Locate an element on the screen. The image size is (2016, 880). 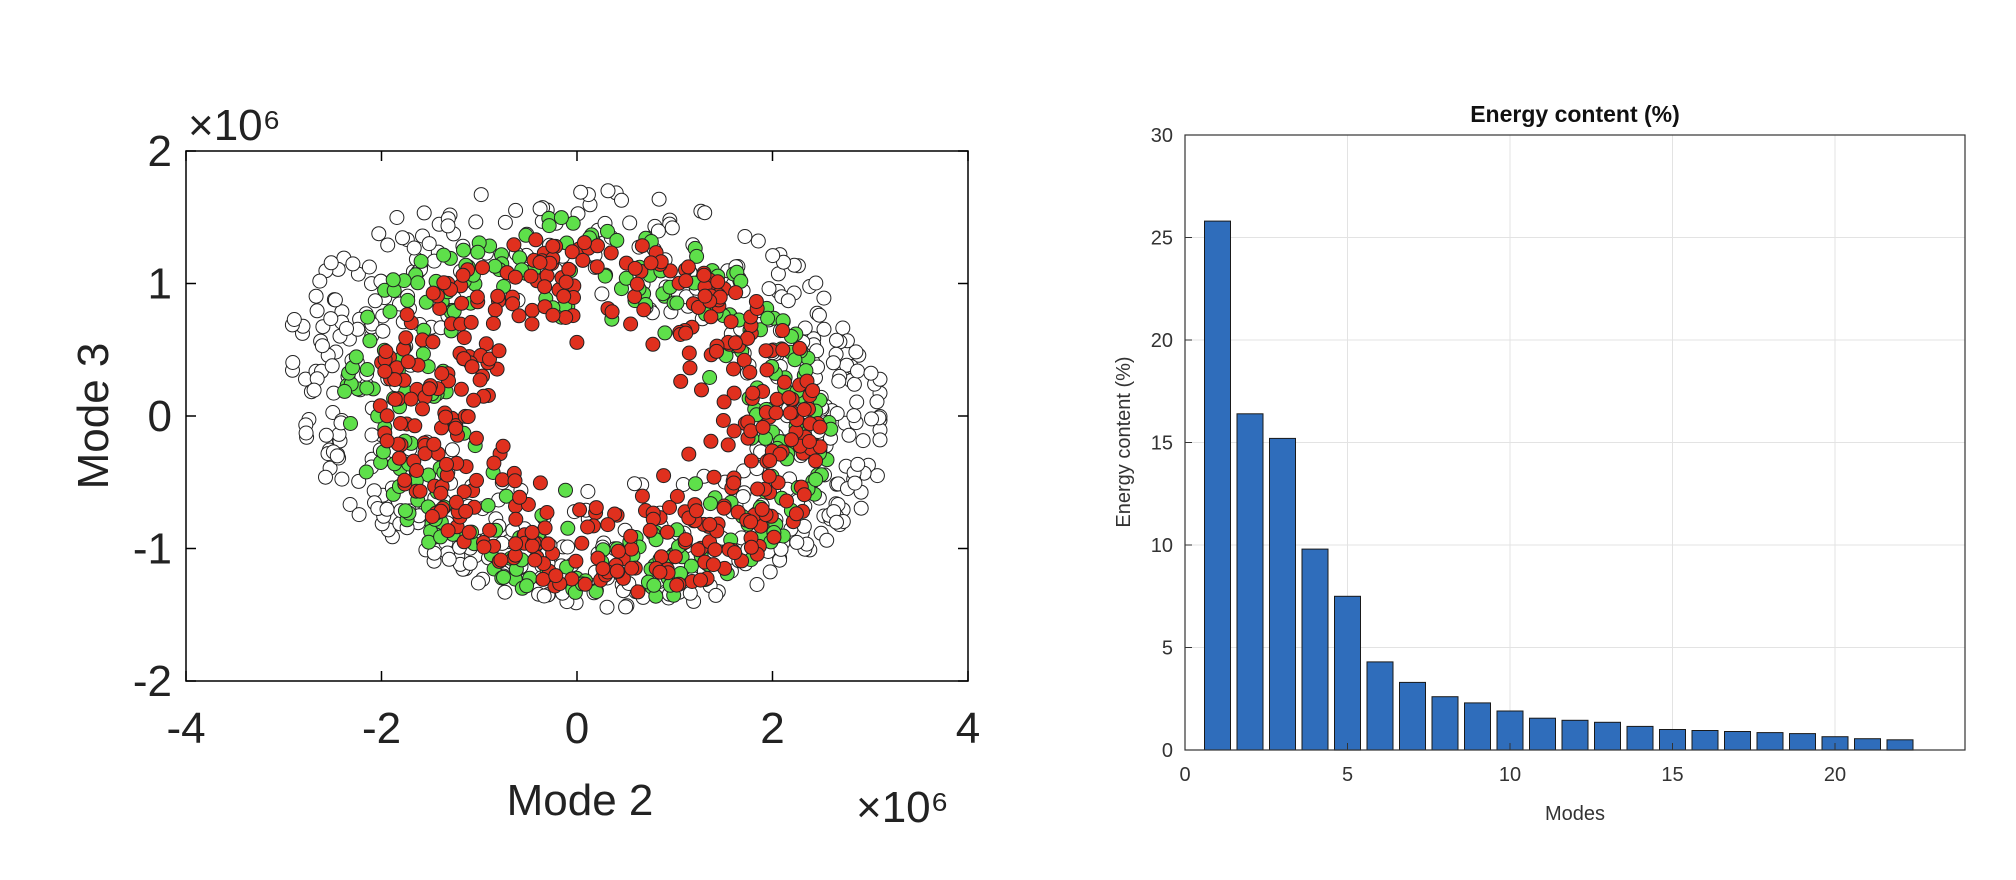
scatter-x-tick-label: -2 is located at coordinates (381, 728).